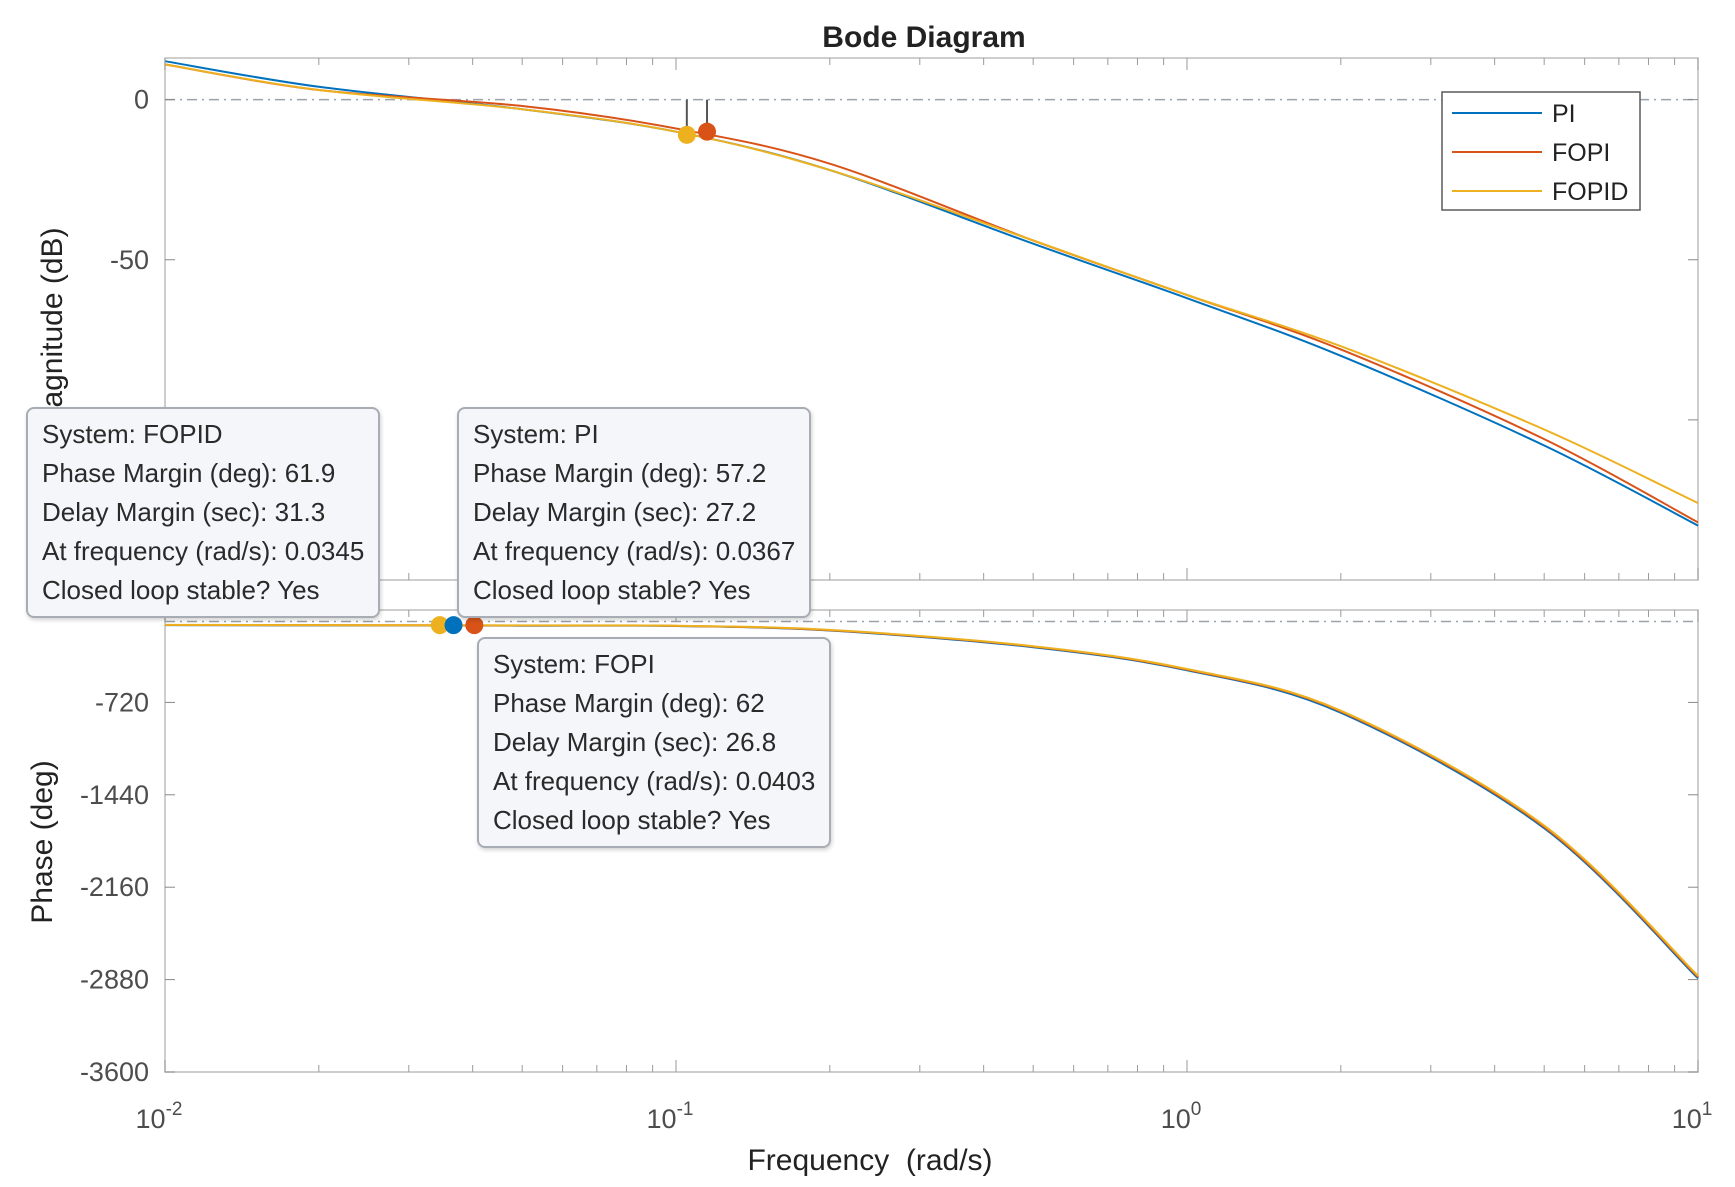  Describe the element at coordinates (1181, 1116) in the screenshot. I see `x-tick-label: 10⁰` at that location.